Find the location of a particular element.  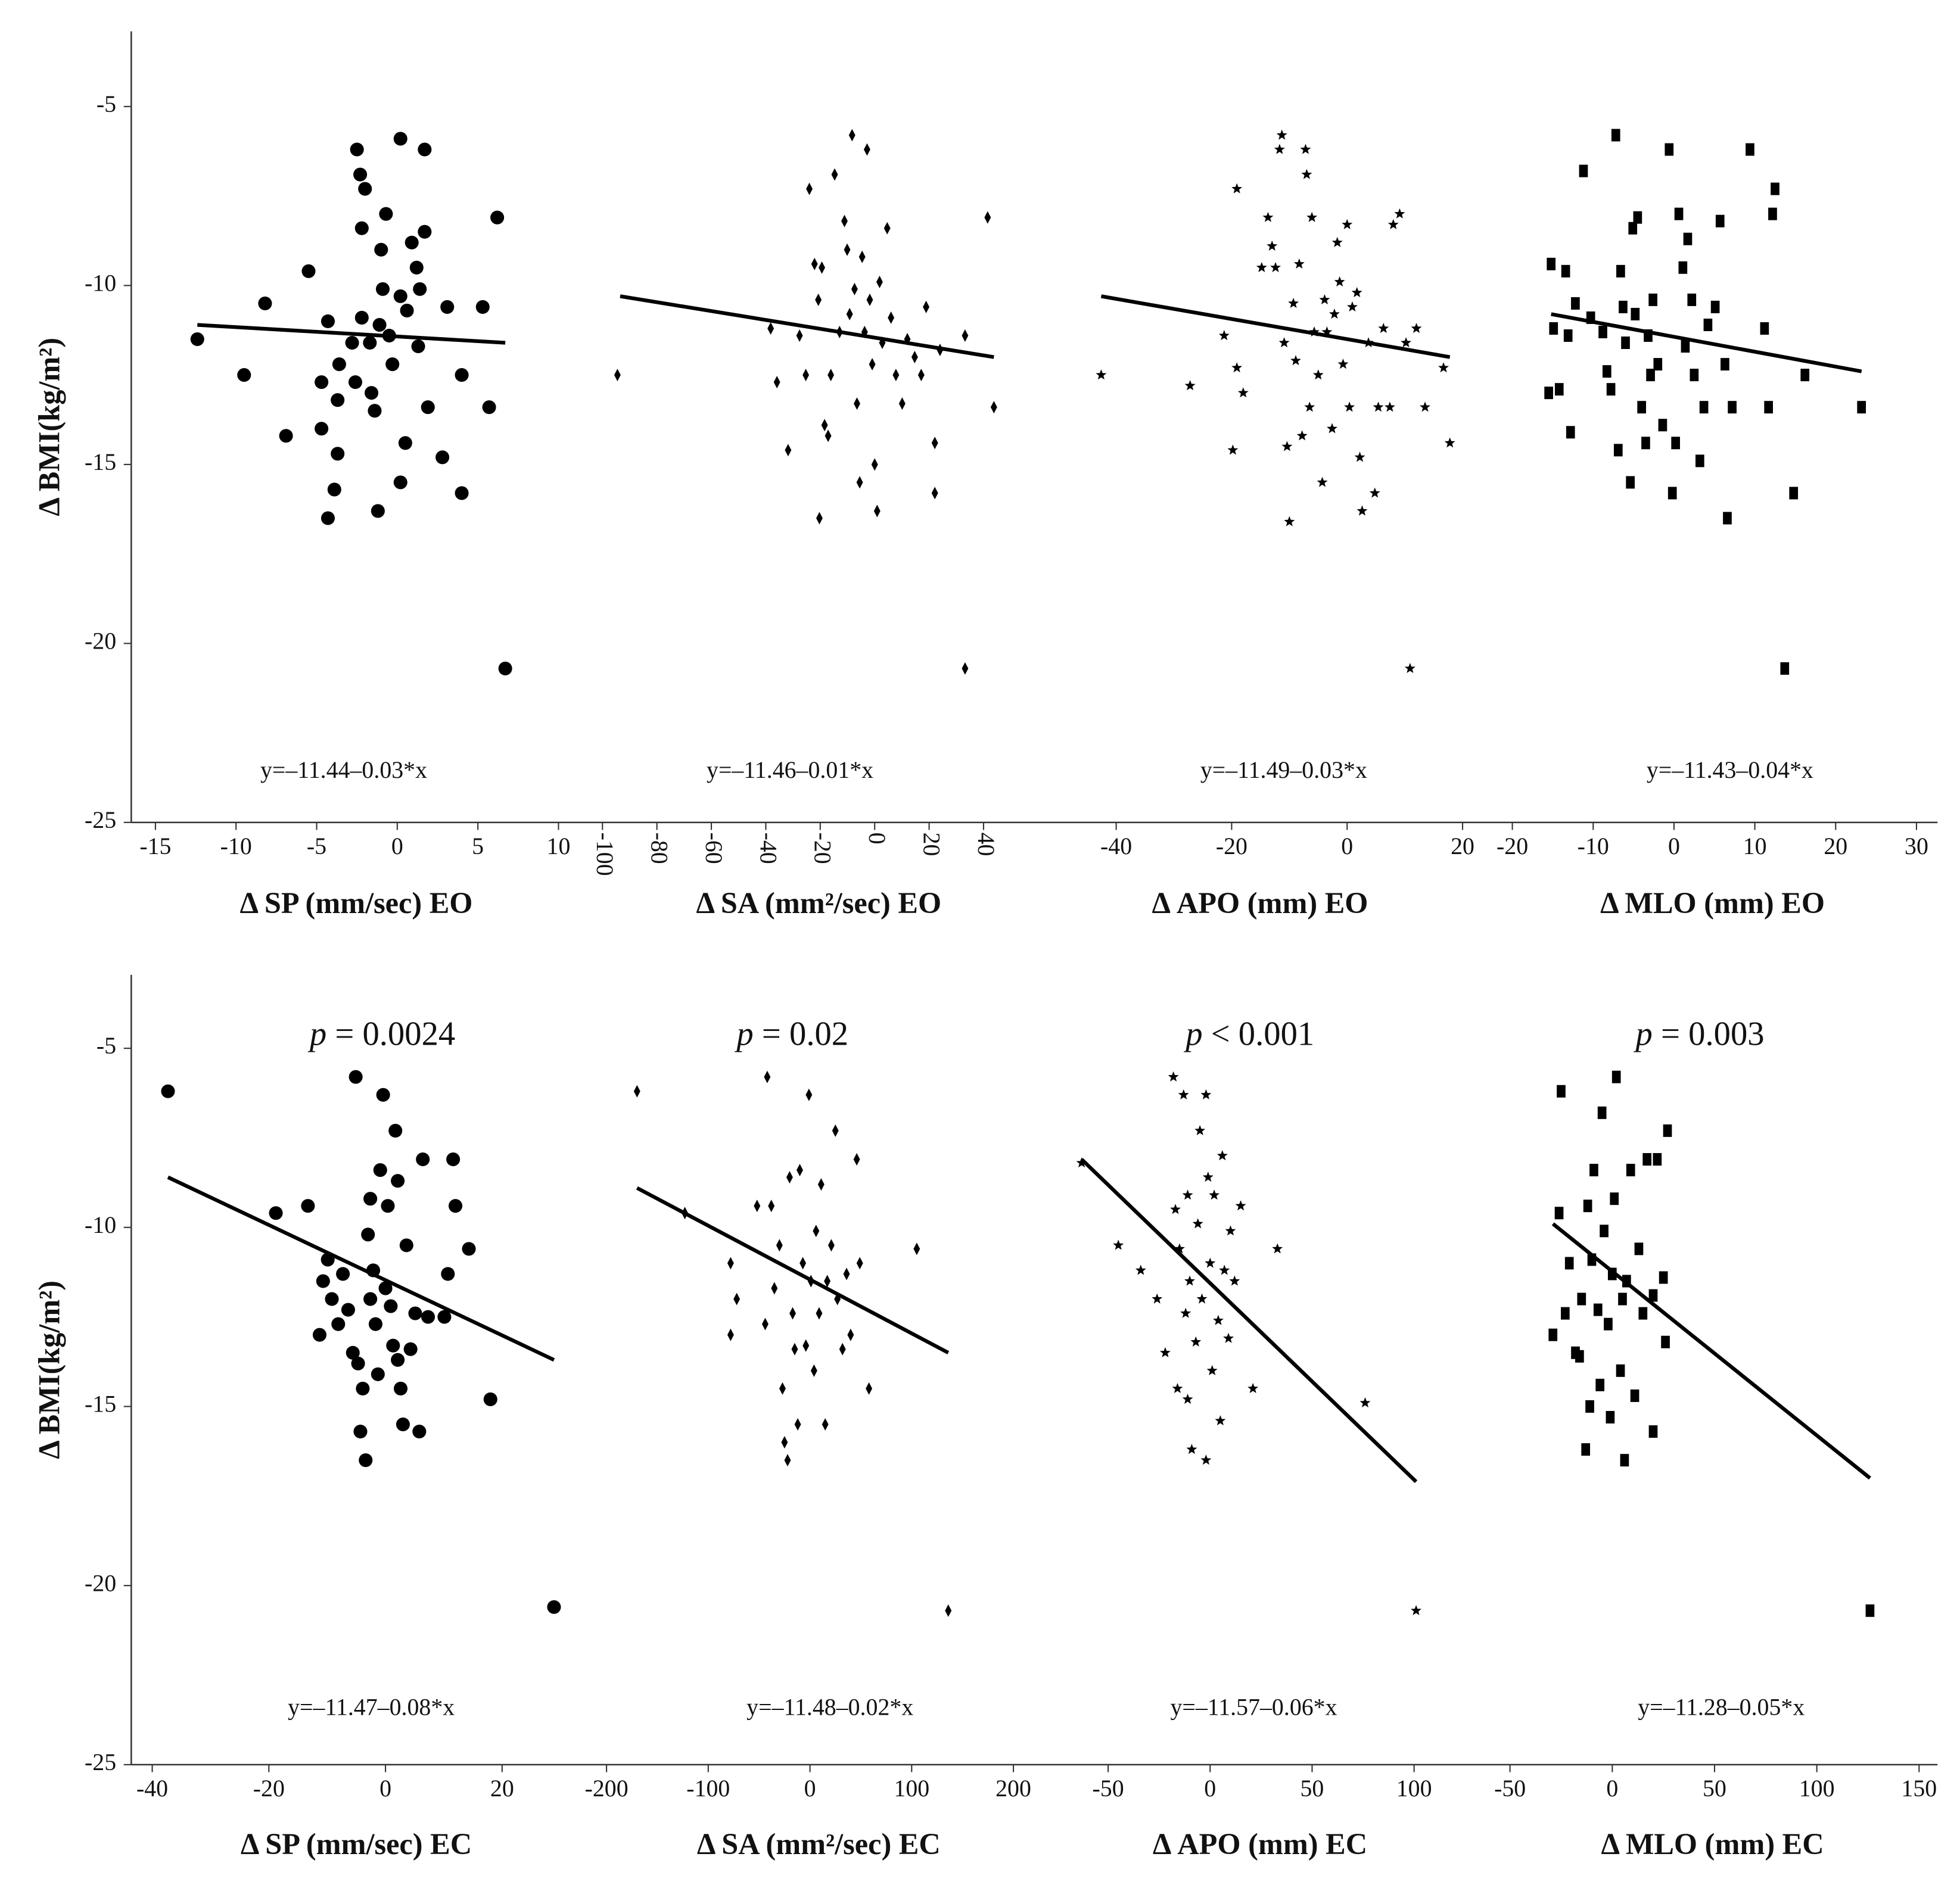

x-axis-label: Δ SP (mm/sec) EC is located at coordinates (356, 1844).